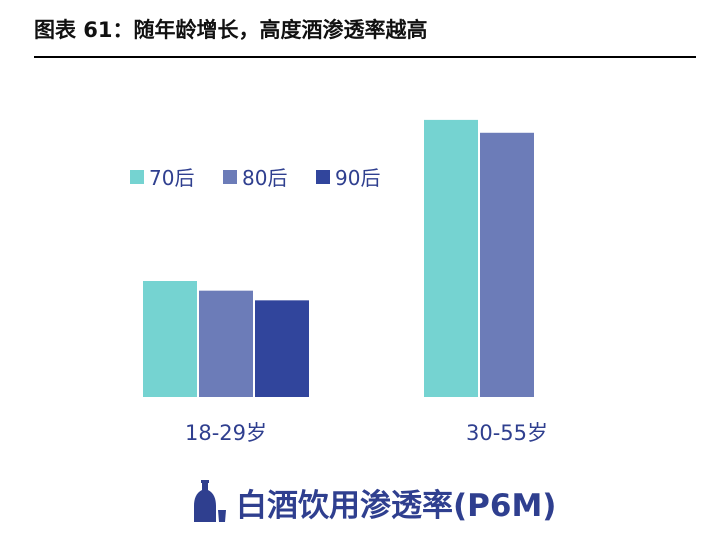  Describe the element at coordinates (210, 501) in the screenshot. I see `liquor-bottle-cup-icon` at that location.